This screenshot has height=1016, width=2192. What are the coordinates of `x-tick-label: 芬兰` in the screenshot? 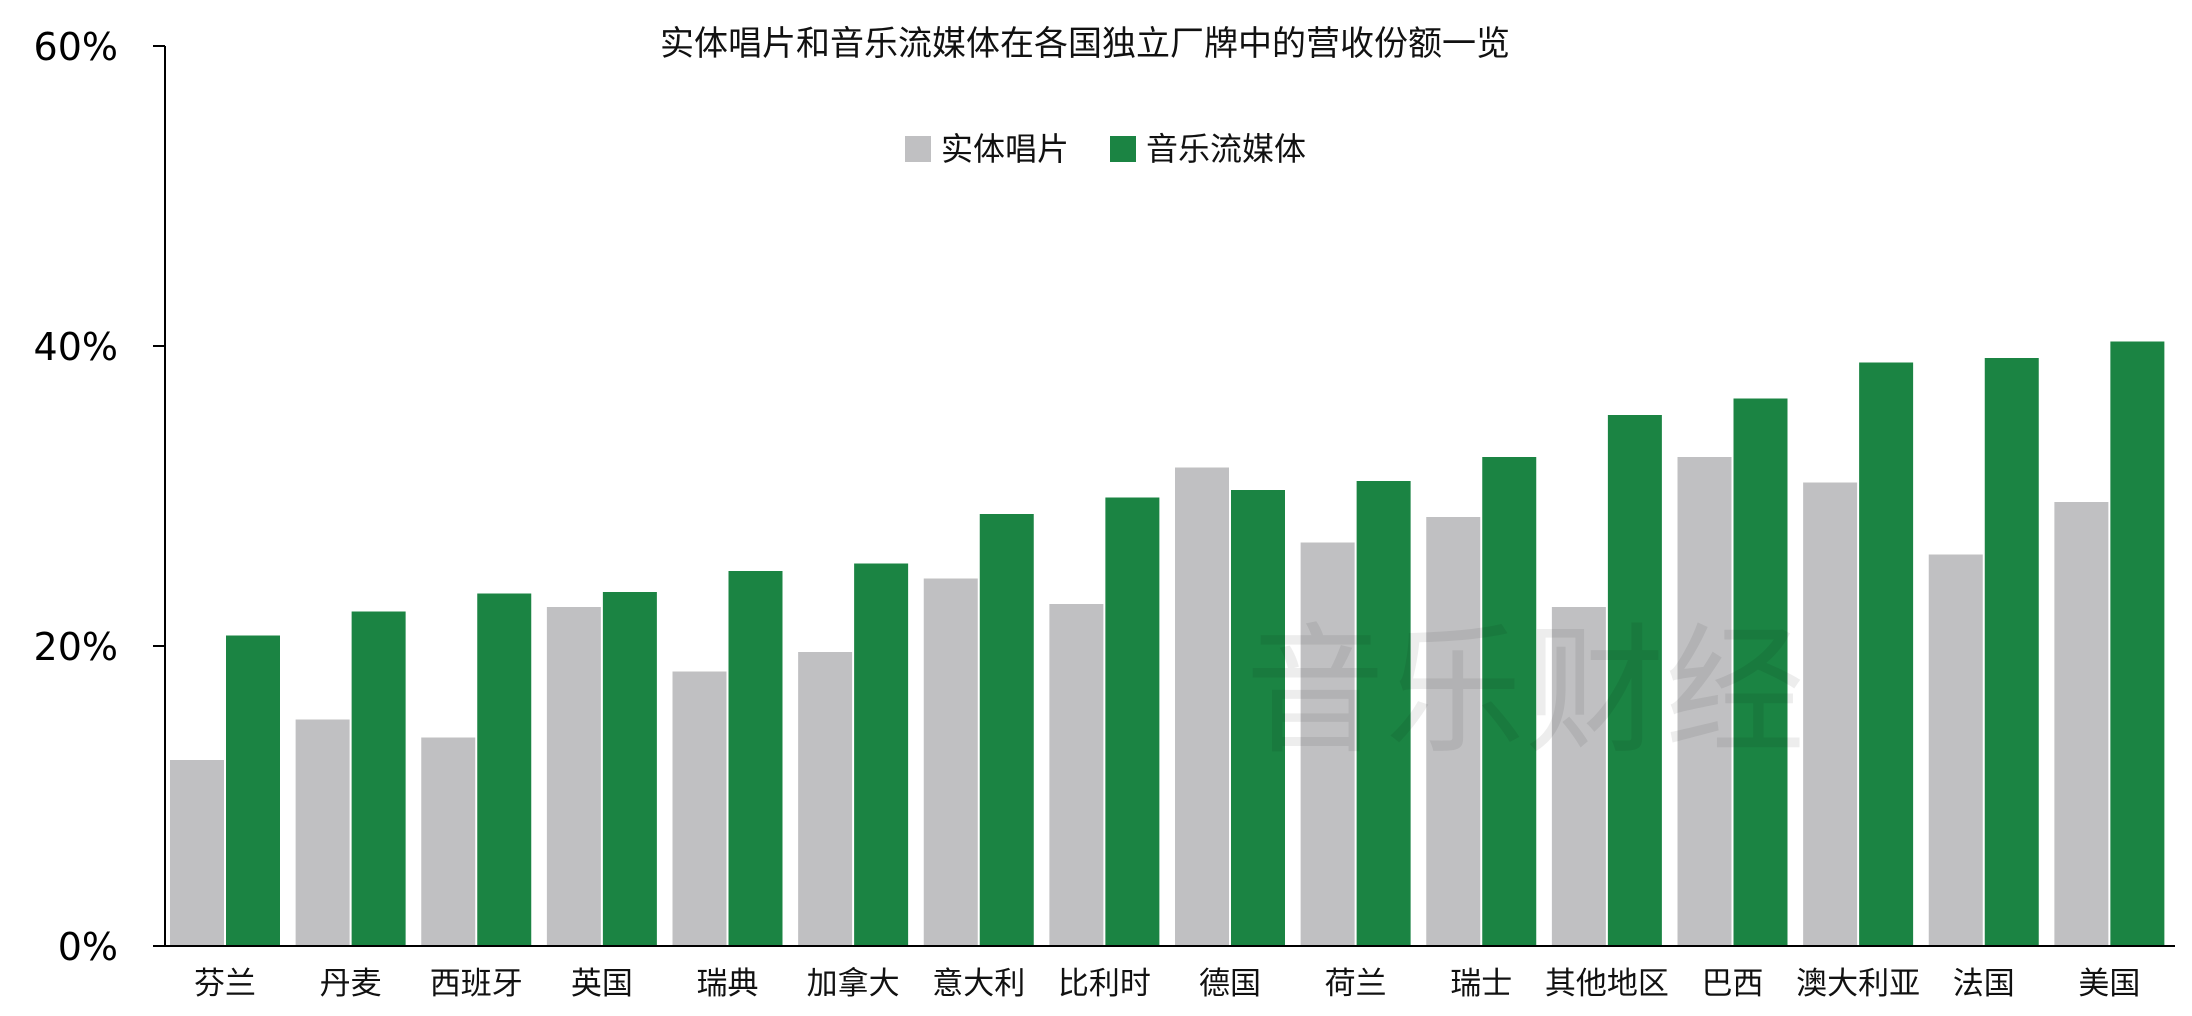 It's located at (225, 984).